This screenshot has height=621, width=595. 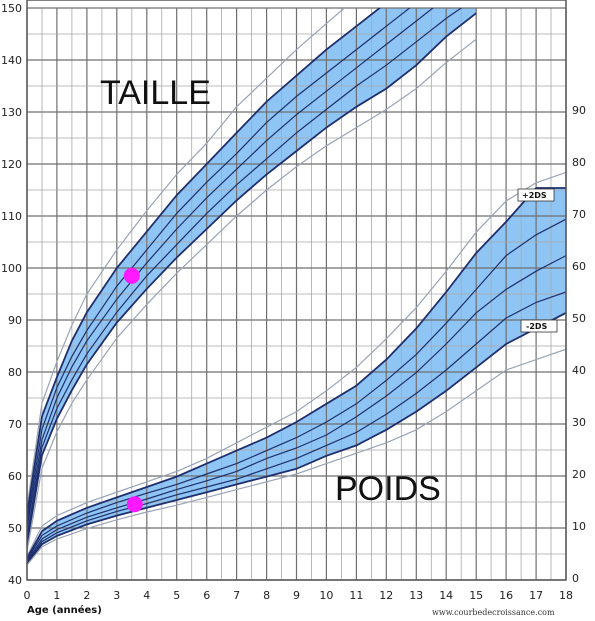 I want to click on left-tick-label: 130, so click(x=11, y=112).